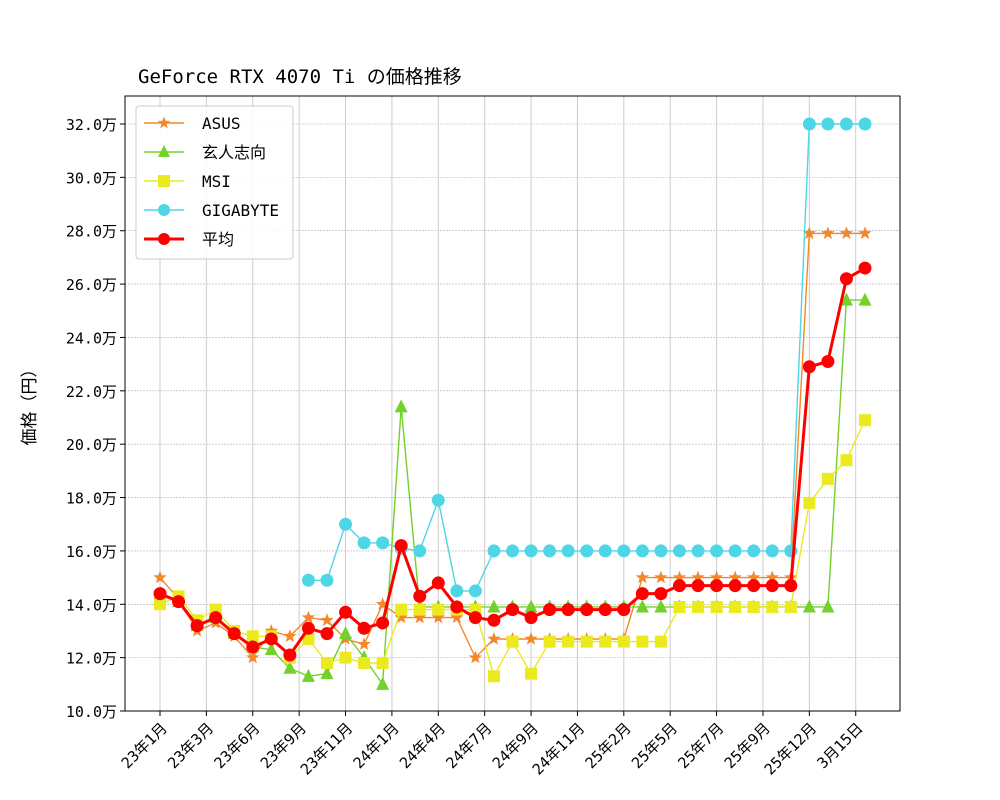  What do you see at coordinates (91, 712) in the screenshot?
I see `y-tick-label: 10.0万` at bounding box center [91, 712].